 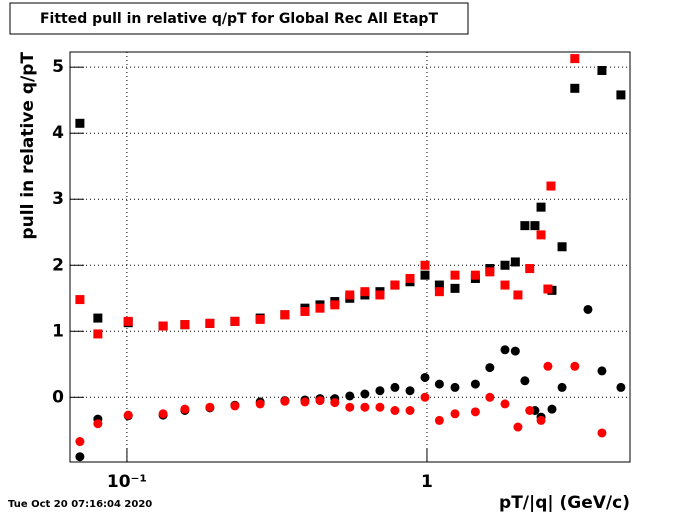 What do you see at coordinates (564, 503) in the screenshot?
I see `x-axis-label: pT/|q| (GeV/c)` at bounding box center [564, 503].